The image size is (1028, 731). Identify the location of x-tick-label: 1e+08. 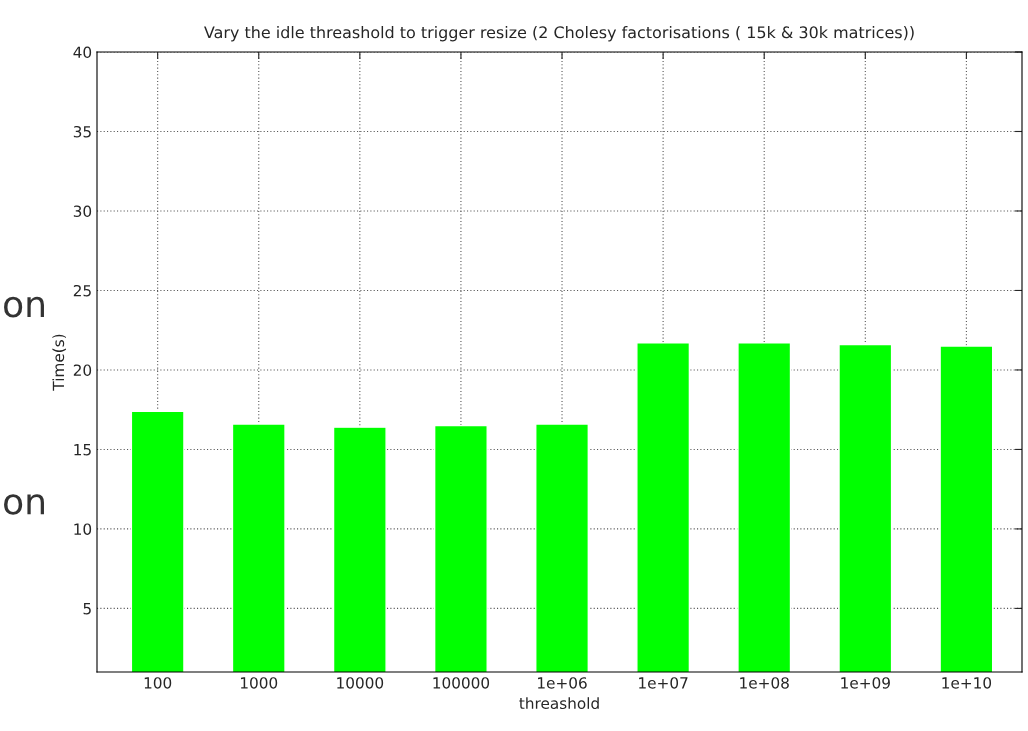
(764, 683).